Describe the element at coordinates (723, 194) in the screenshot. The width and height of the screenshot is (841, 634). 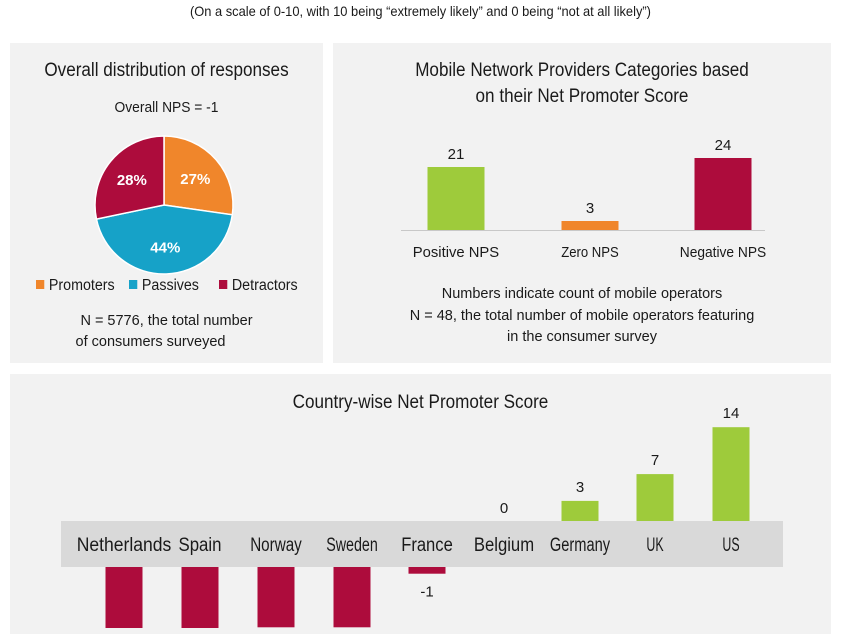
I see `bar-negative-nps` at that location.